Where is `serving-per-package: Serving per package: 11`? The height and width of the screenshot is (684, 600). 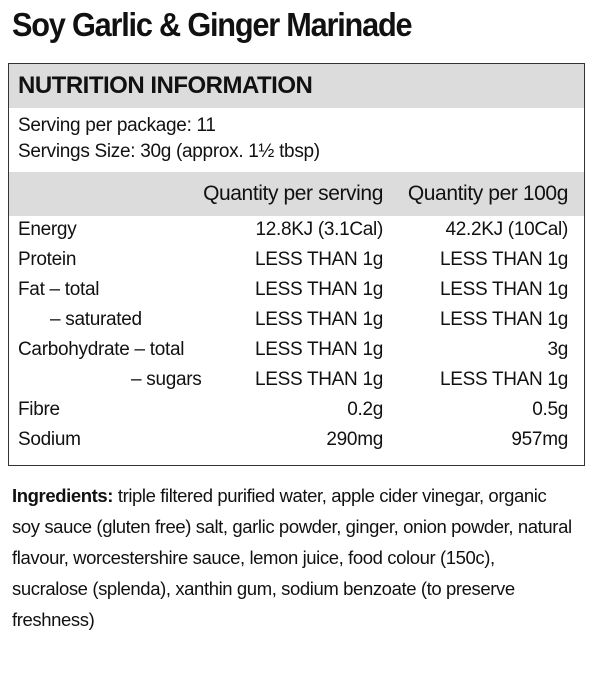
serving-per-package: Serving per package: 11 is located at coordinates (117, 125).